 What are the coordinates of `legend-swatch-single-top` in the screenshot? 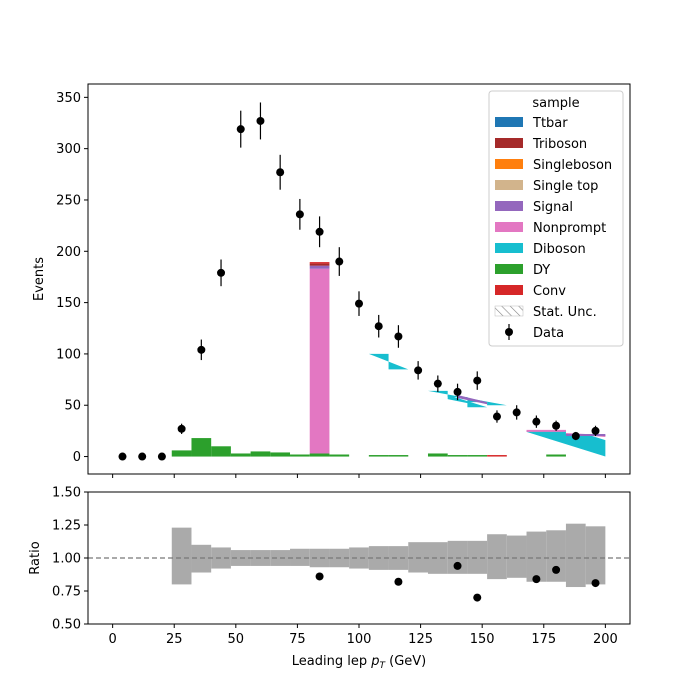 It's located at (509, 185).